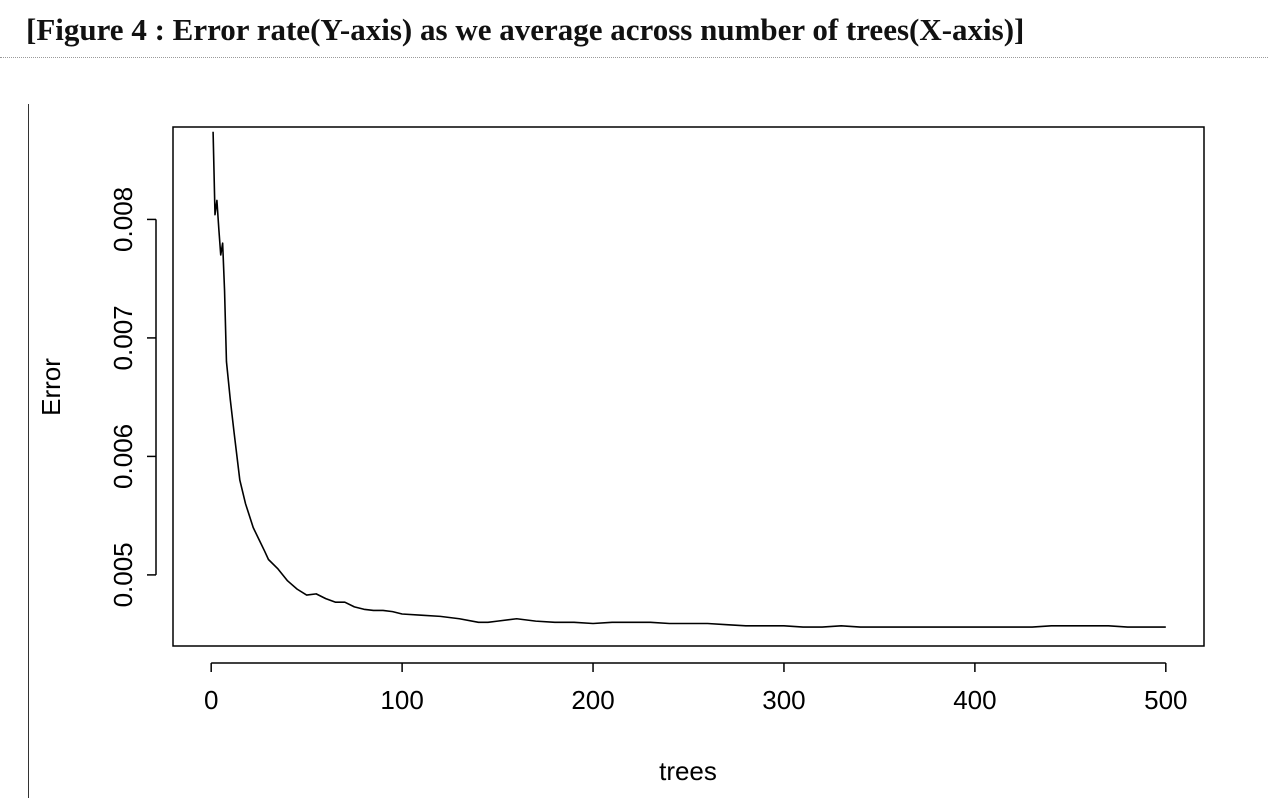 This screenshot has height=812, width=1268. What do you see at coordinates (123, 574) in the screenshot?
I see `y-tick-label: 0.005` at bounding box center [123, 574].